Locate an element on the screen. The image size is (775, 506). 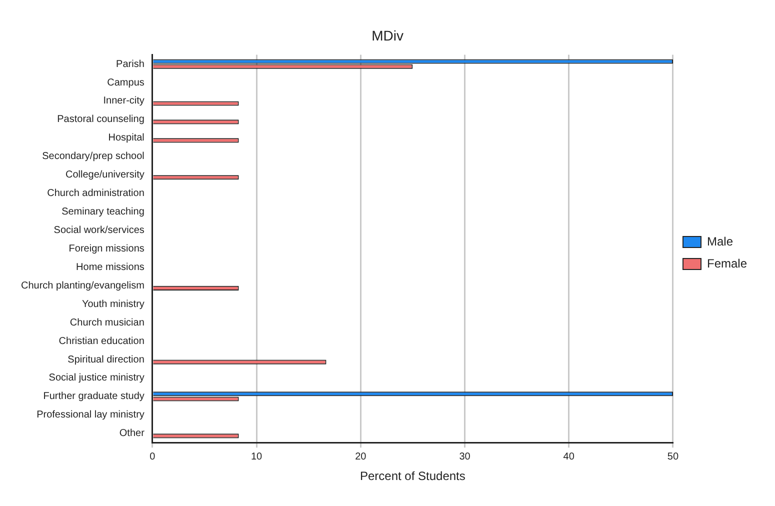
legend-label: Male is located at coordinates (720, 241).